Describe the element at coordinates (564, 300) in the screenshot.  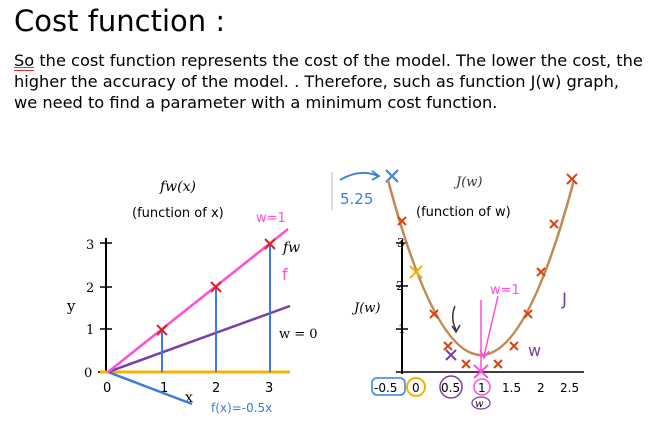
I see `right-annot-J: J` at that location.